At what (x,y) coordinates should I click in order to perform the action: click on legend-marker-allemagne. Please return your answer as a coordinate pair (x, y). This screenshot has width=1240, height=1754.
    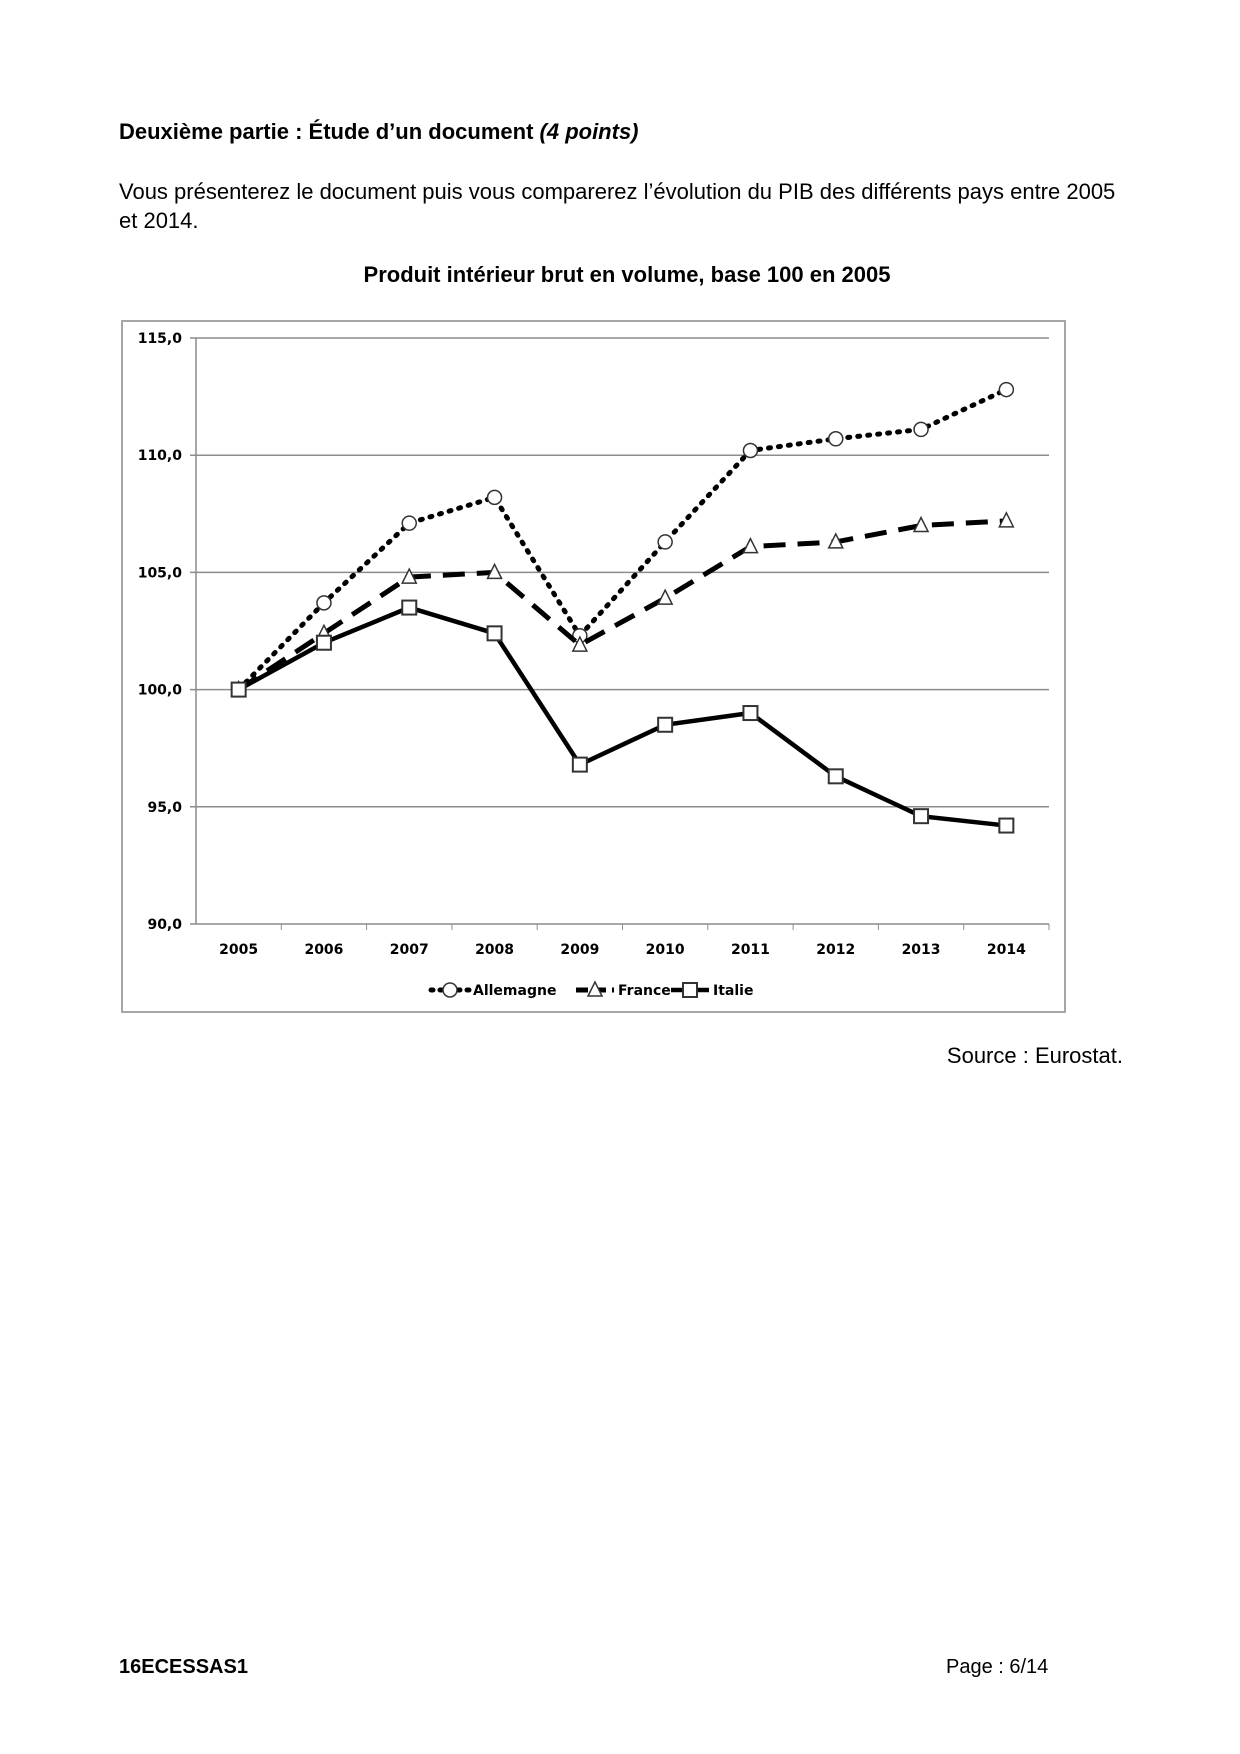
    Looking at the image, I should click on (450, 990).